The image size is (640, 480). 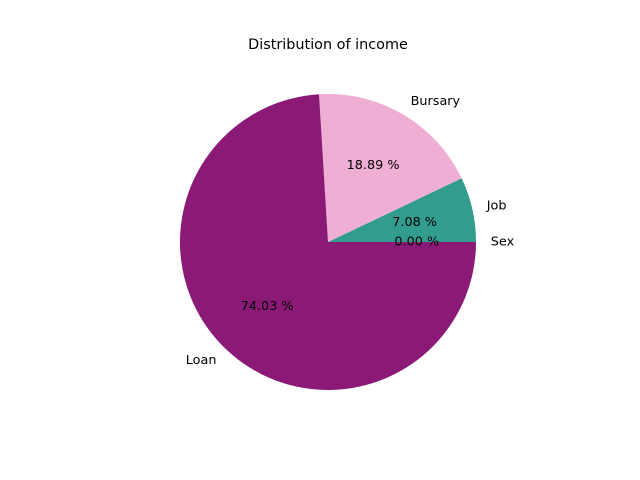 I want to click on slice-label-loan: Loan, so click(x=201, y=360).